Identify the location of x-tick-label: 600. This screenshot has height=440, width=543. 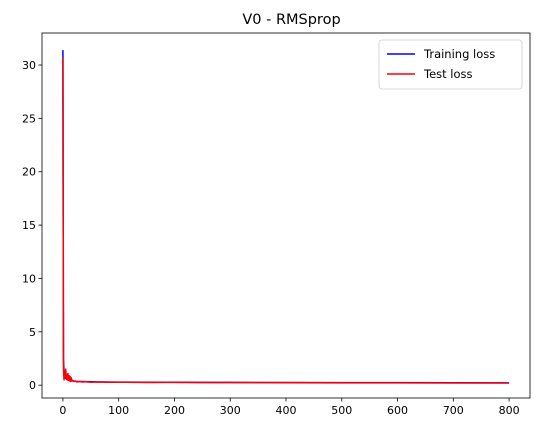
(397, 410).